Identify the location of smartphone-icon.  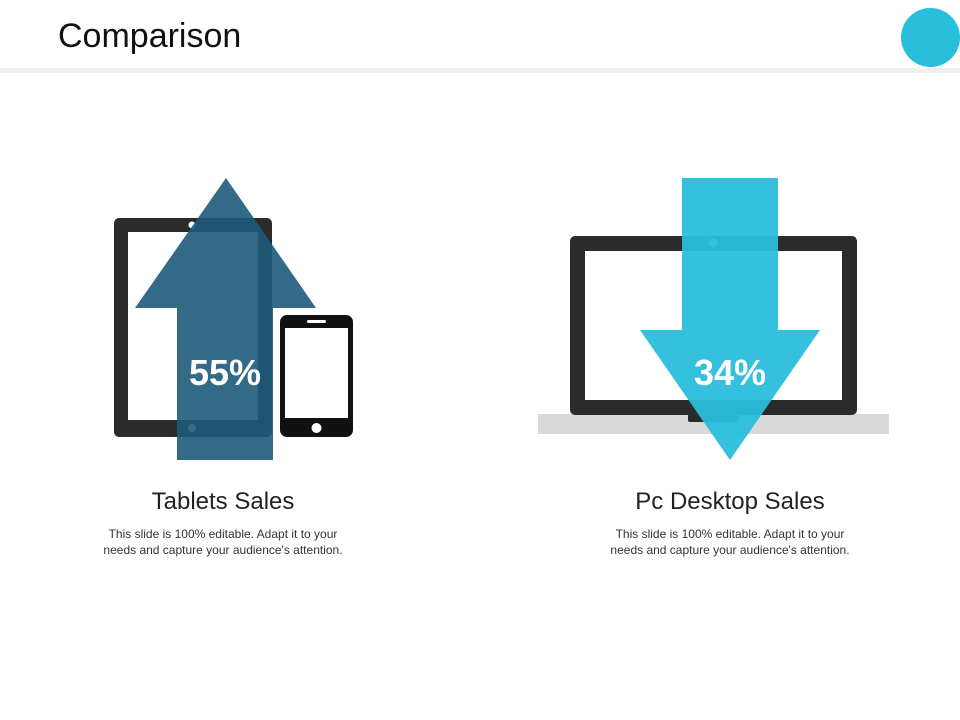
(316, 376).